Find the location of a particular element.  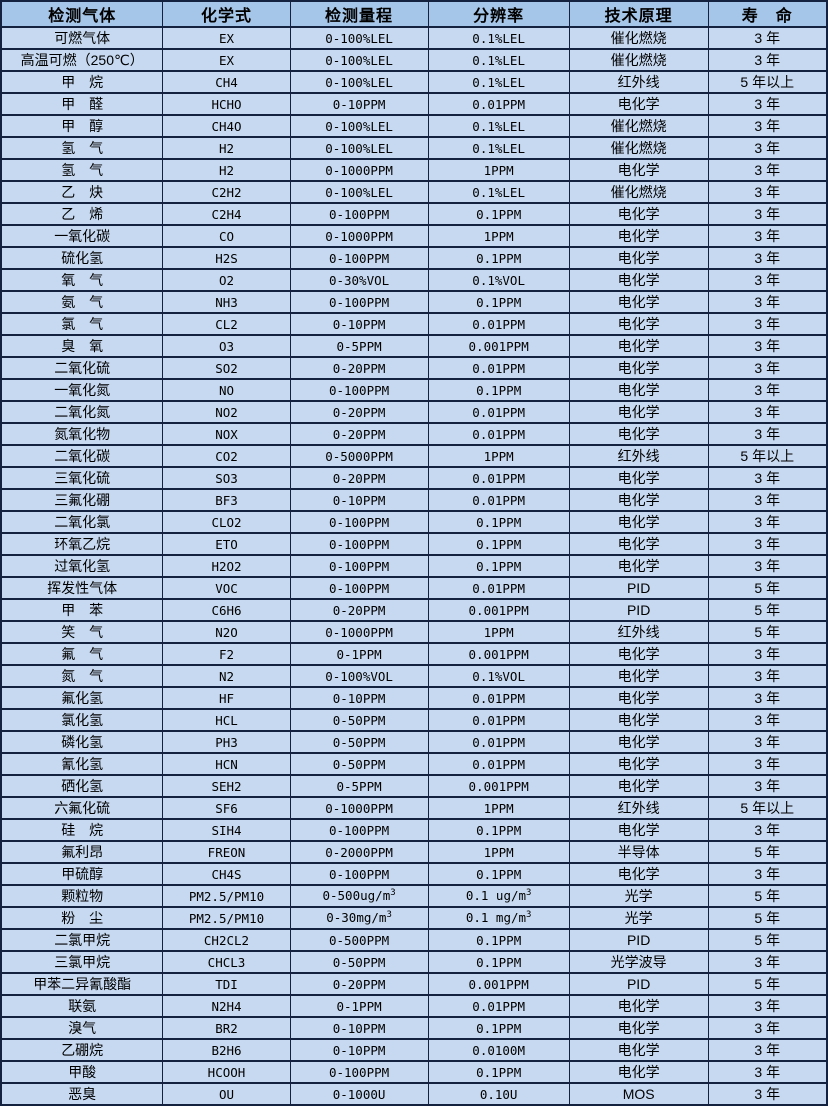

cell-gas-name: 挥发性气体 is located at coordinates (82, 588).